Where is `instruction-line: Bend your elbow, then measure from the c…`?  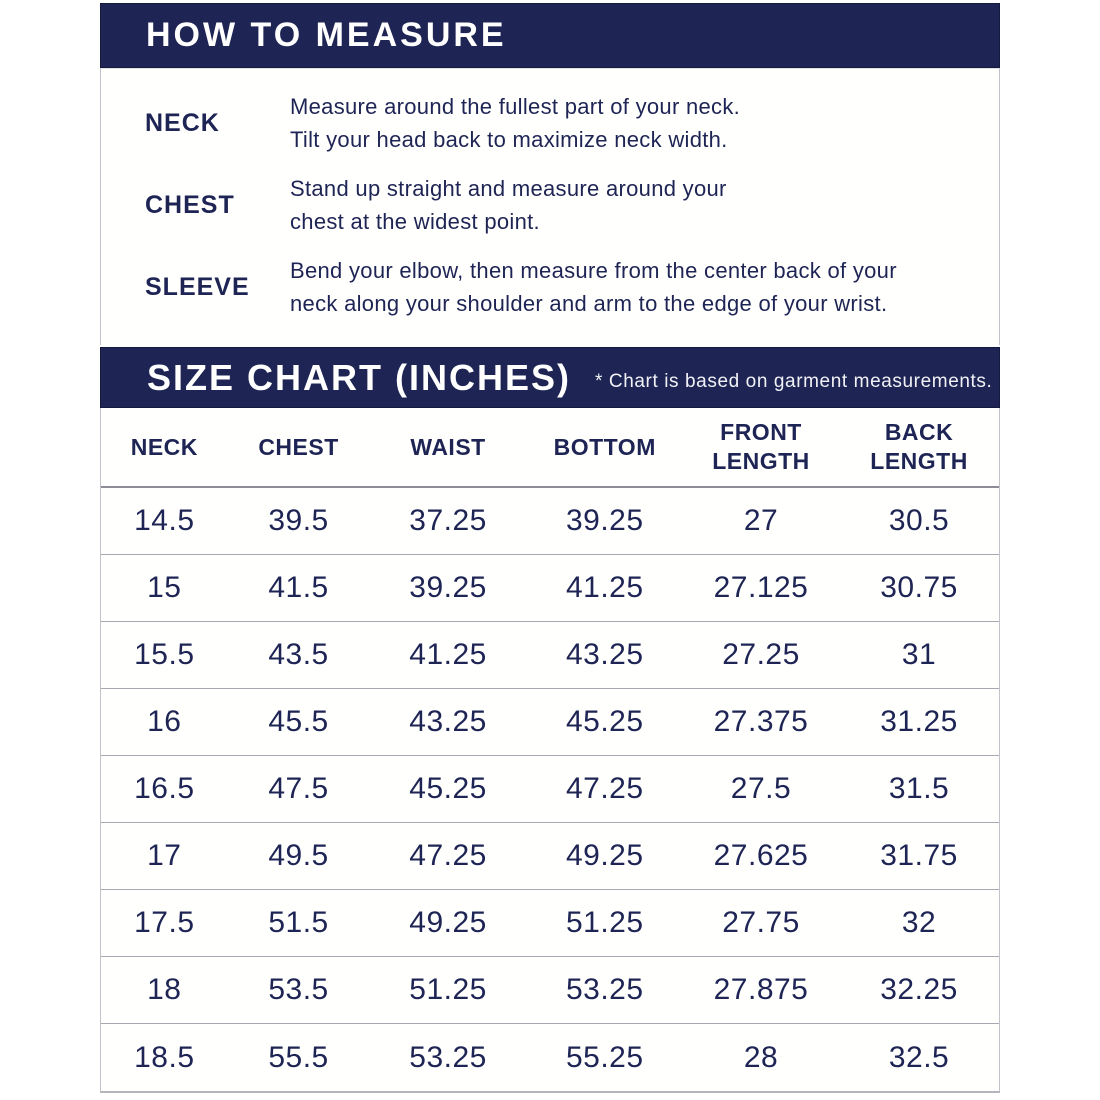 instruction-line: Bend your elbow, then measure from the c… is located at coordinates (593, 270).